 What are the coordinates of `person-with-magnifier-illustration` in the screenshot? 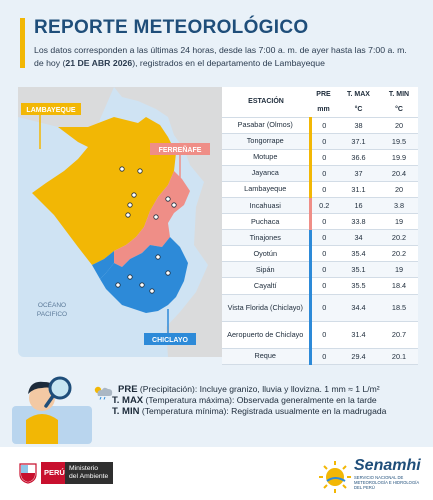 It's located at (52, 410).